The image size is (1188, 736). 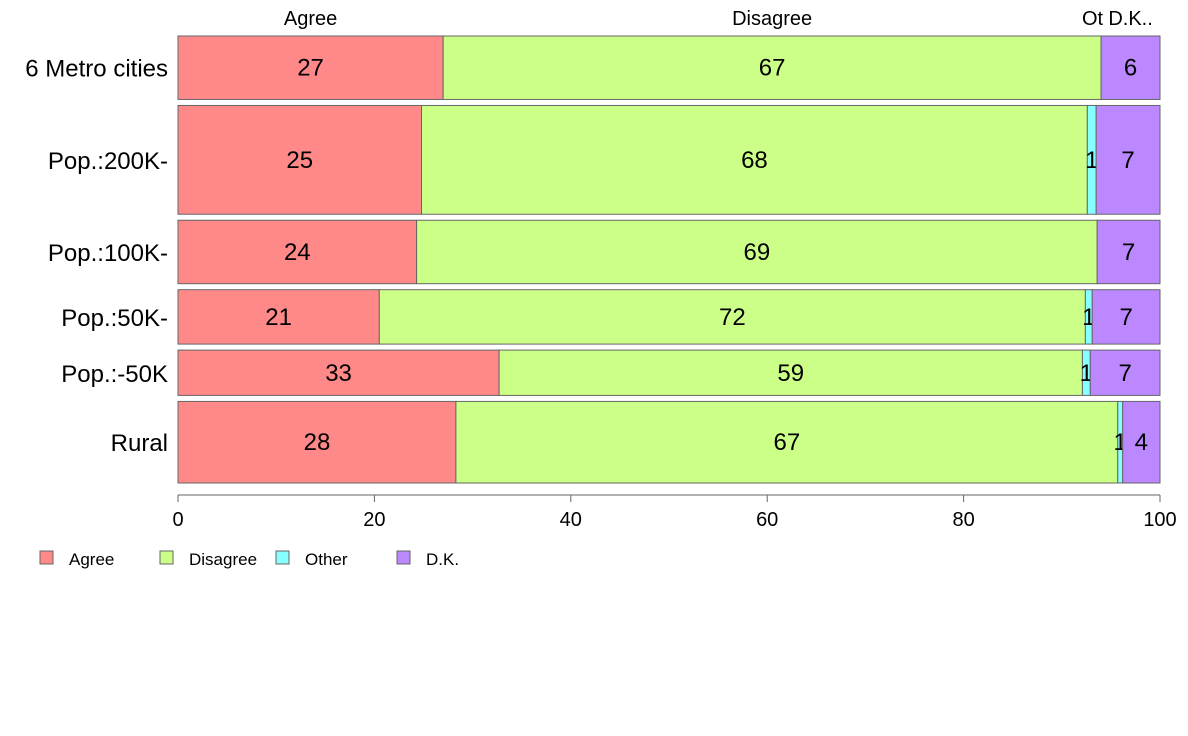 I want to click on category-label: Pop.:200K-, so click(x=108, y=161).